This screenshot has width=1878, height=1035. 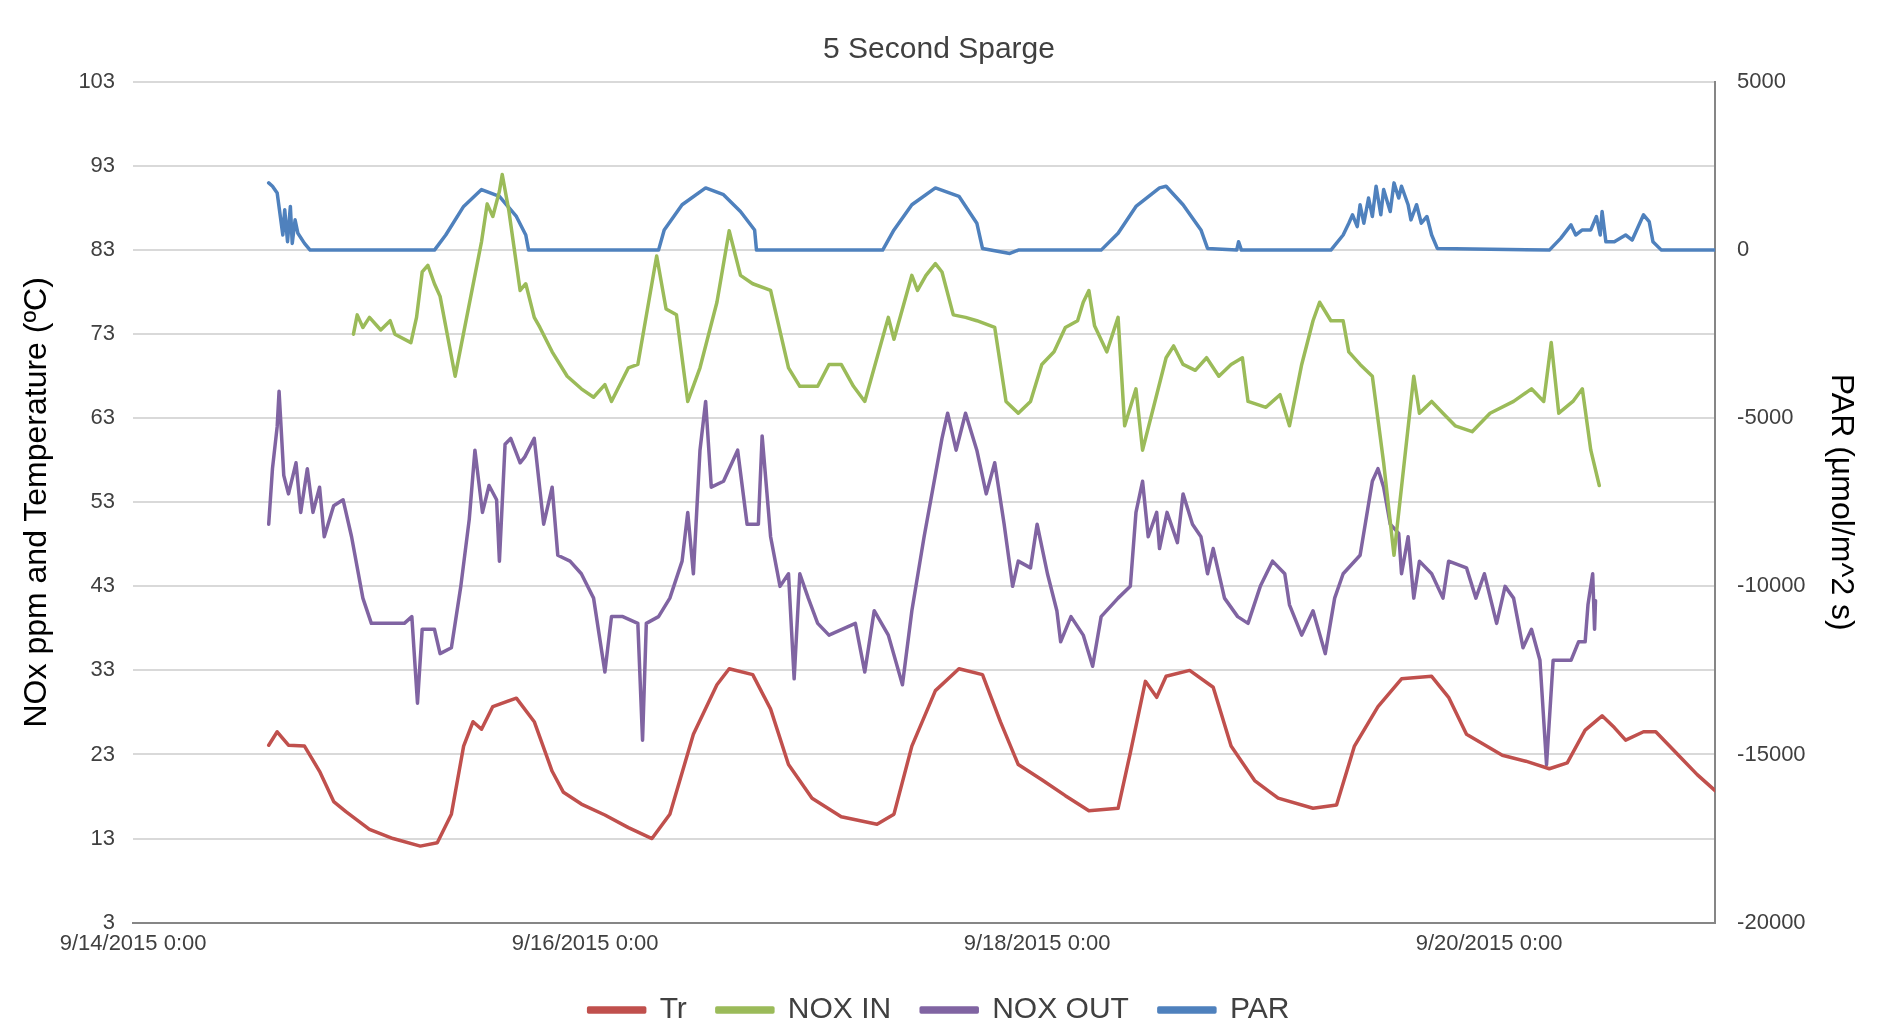 I want to click on y2-tick-label: -20000, so click(x=1771, y=921).